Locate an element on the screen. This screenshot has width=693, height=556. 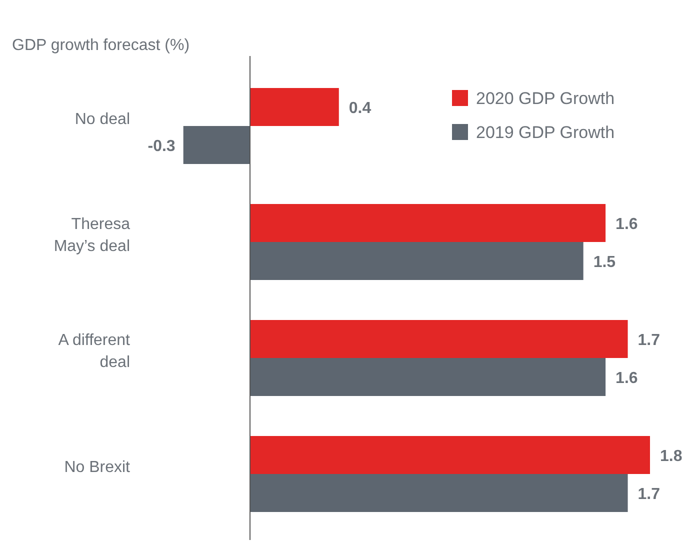
data-label: 1.5 is located at coordinates (604, 262).